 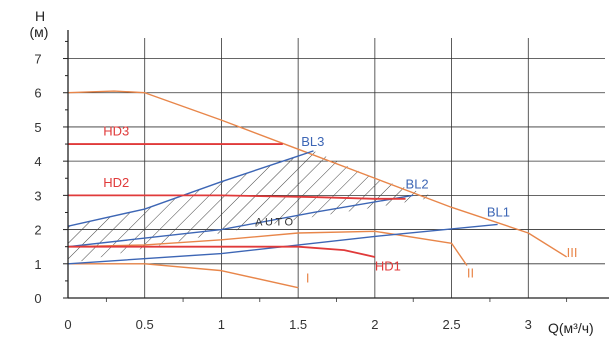 What do you see at coordinates (298, 324) in the screenshot?
I see `x-tick-label: 1.5` at bounding box center [298, 324].